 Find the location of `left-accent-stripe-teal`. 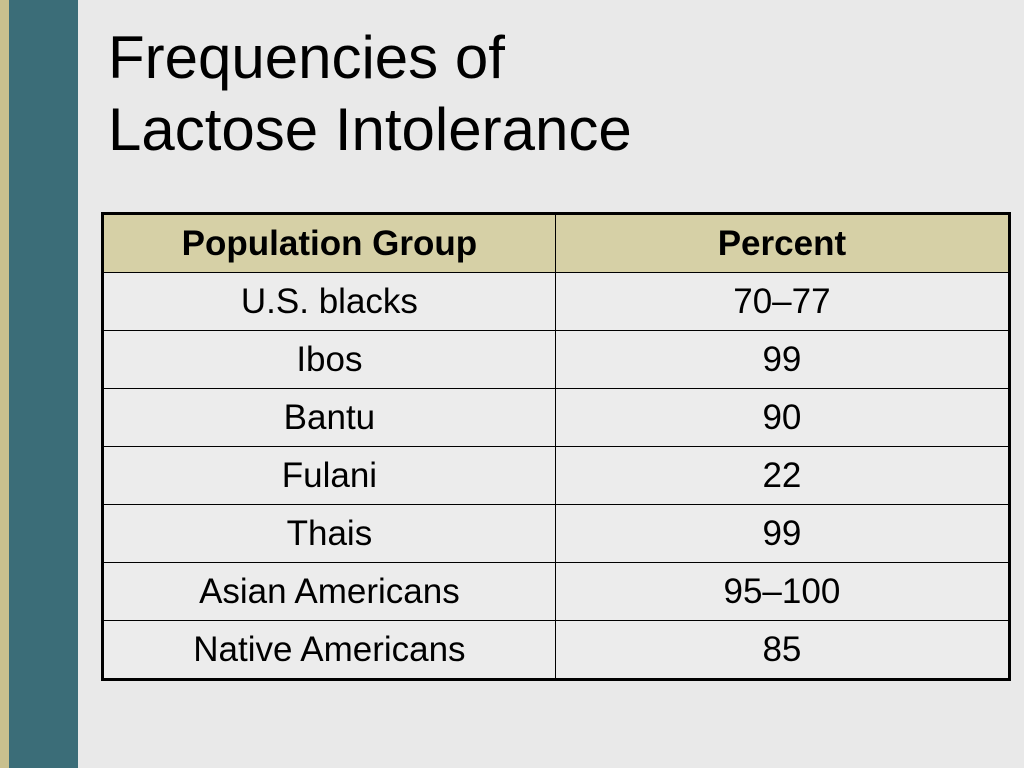

left-accent-stripe-teal is located at coordinates (43, 384).